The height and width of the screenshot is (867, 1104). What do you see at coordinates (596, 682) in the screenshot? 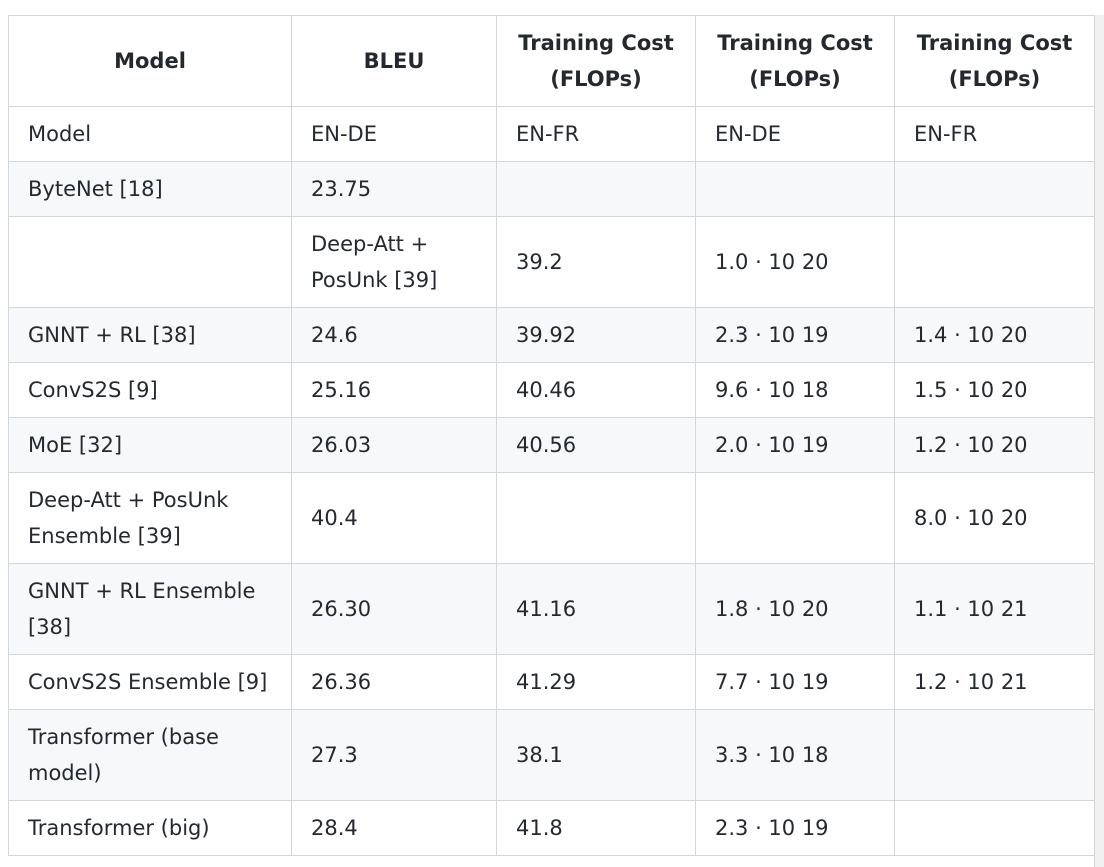
I see `table-cell: 41.29` at bounding box center [596, 682].